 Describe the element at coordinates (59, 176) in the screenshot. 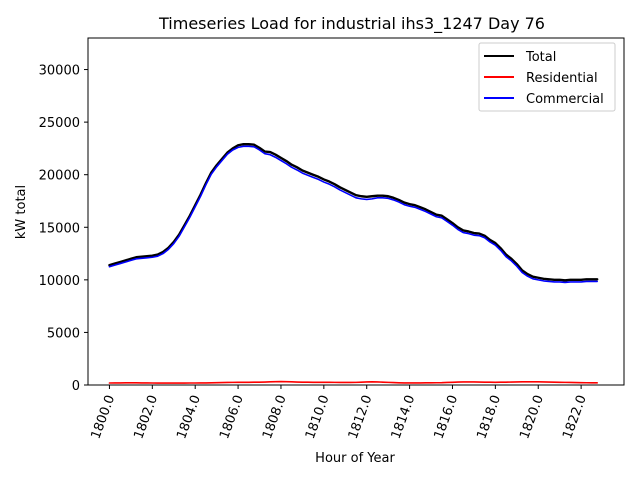

I see `y-tick-label: 20000` at that location.